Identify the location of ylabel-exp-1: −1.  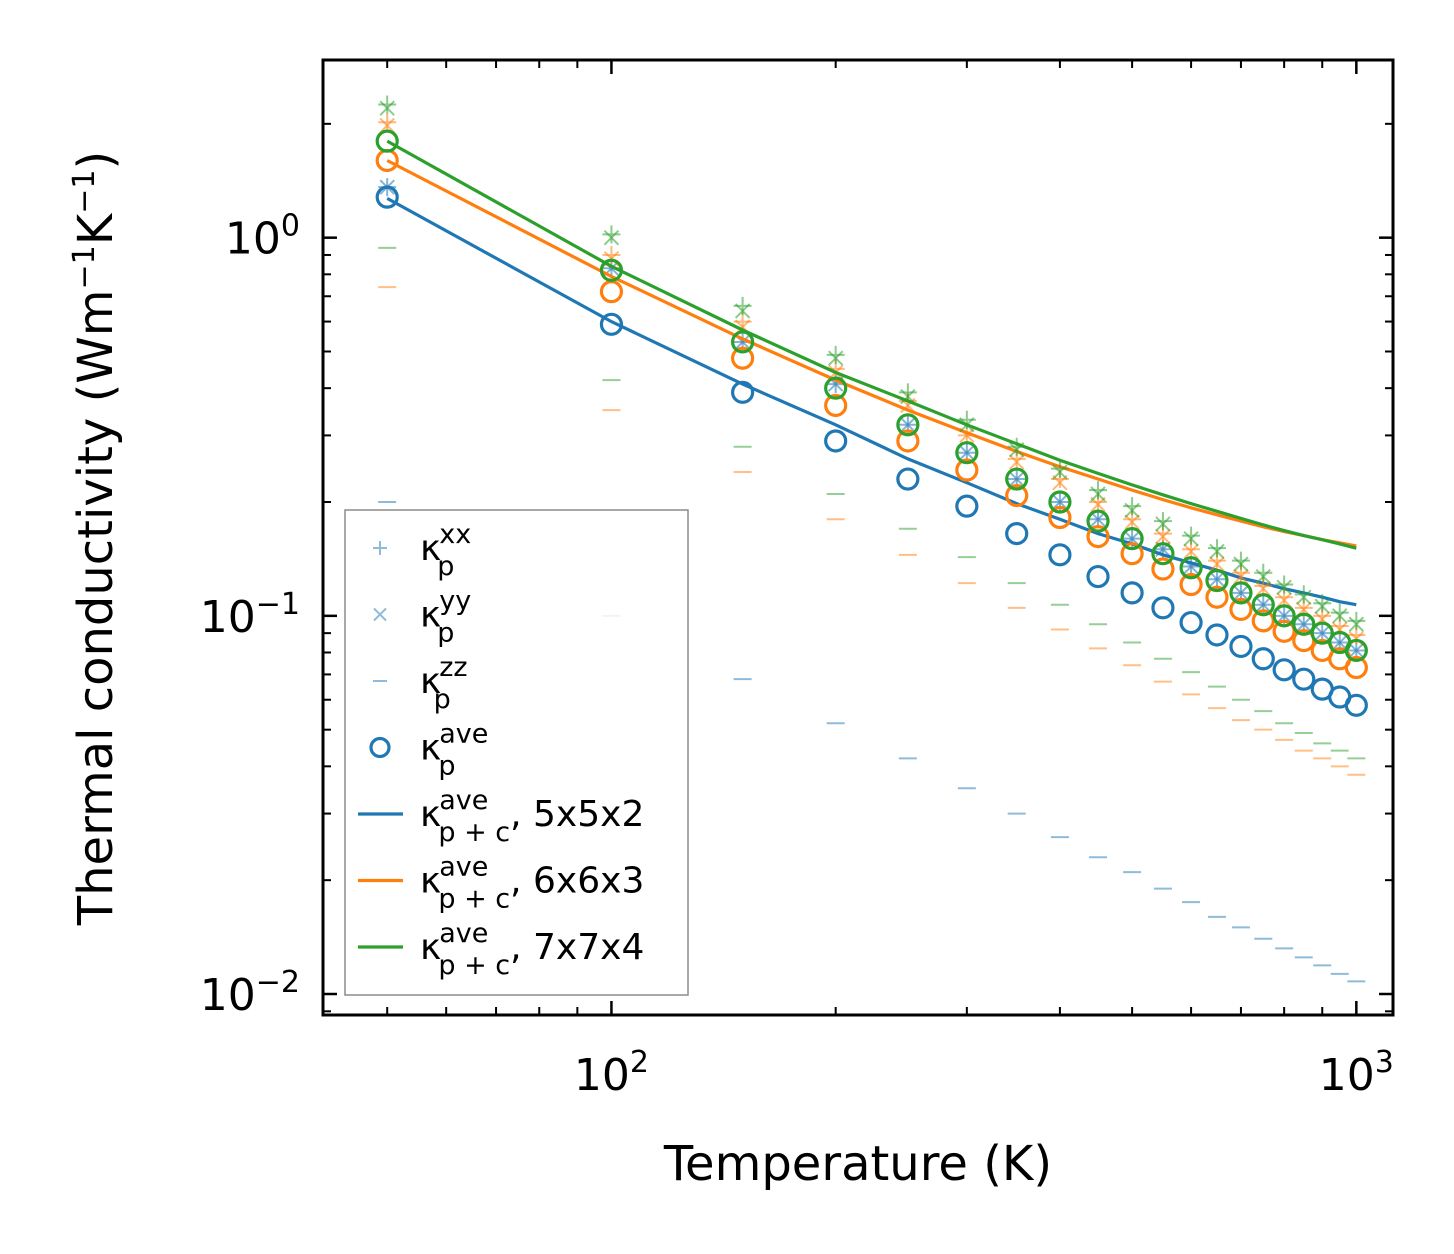
(84, 267).